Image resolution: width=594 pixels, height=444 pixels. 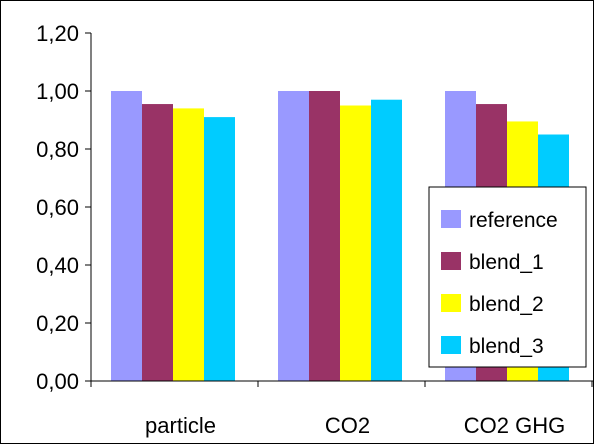 What do you see at coordinates (57, 323) in the screenshot?
I see `y-tick-label: 0,20` at bounding box center [57, 323].